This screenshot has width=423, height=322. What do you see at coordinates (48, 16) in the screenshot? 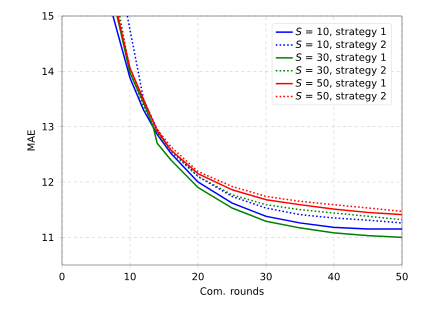
I see `y-tick-label: 15` at bounding box center [48, 16].